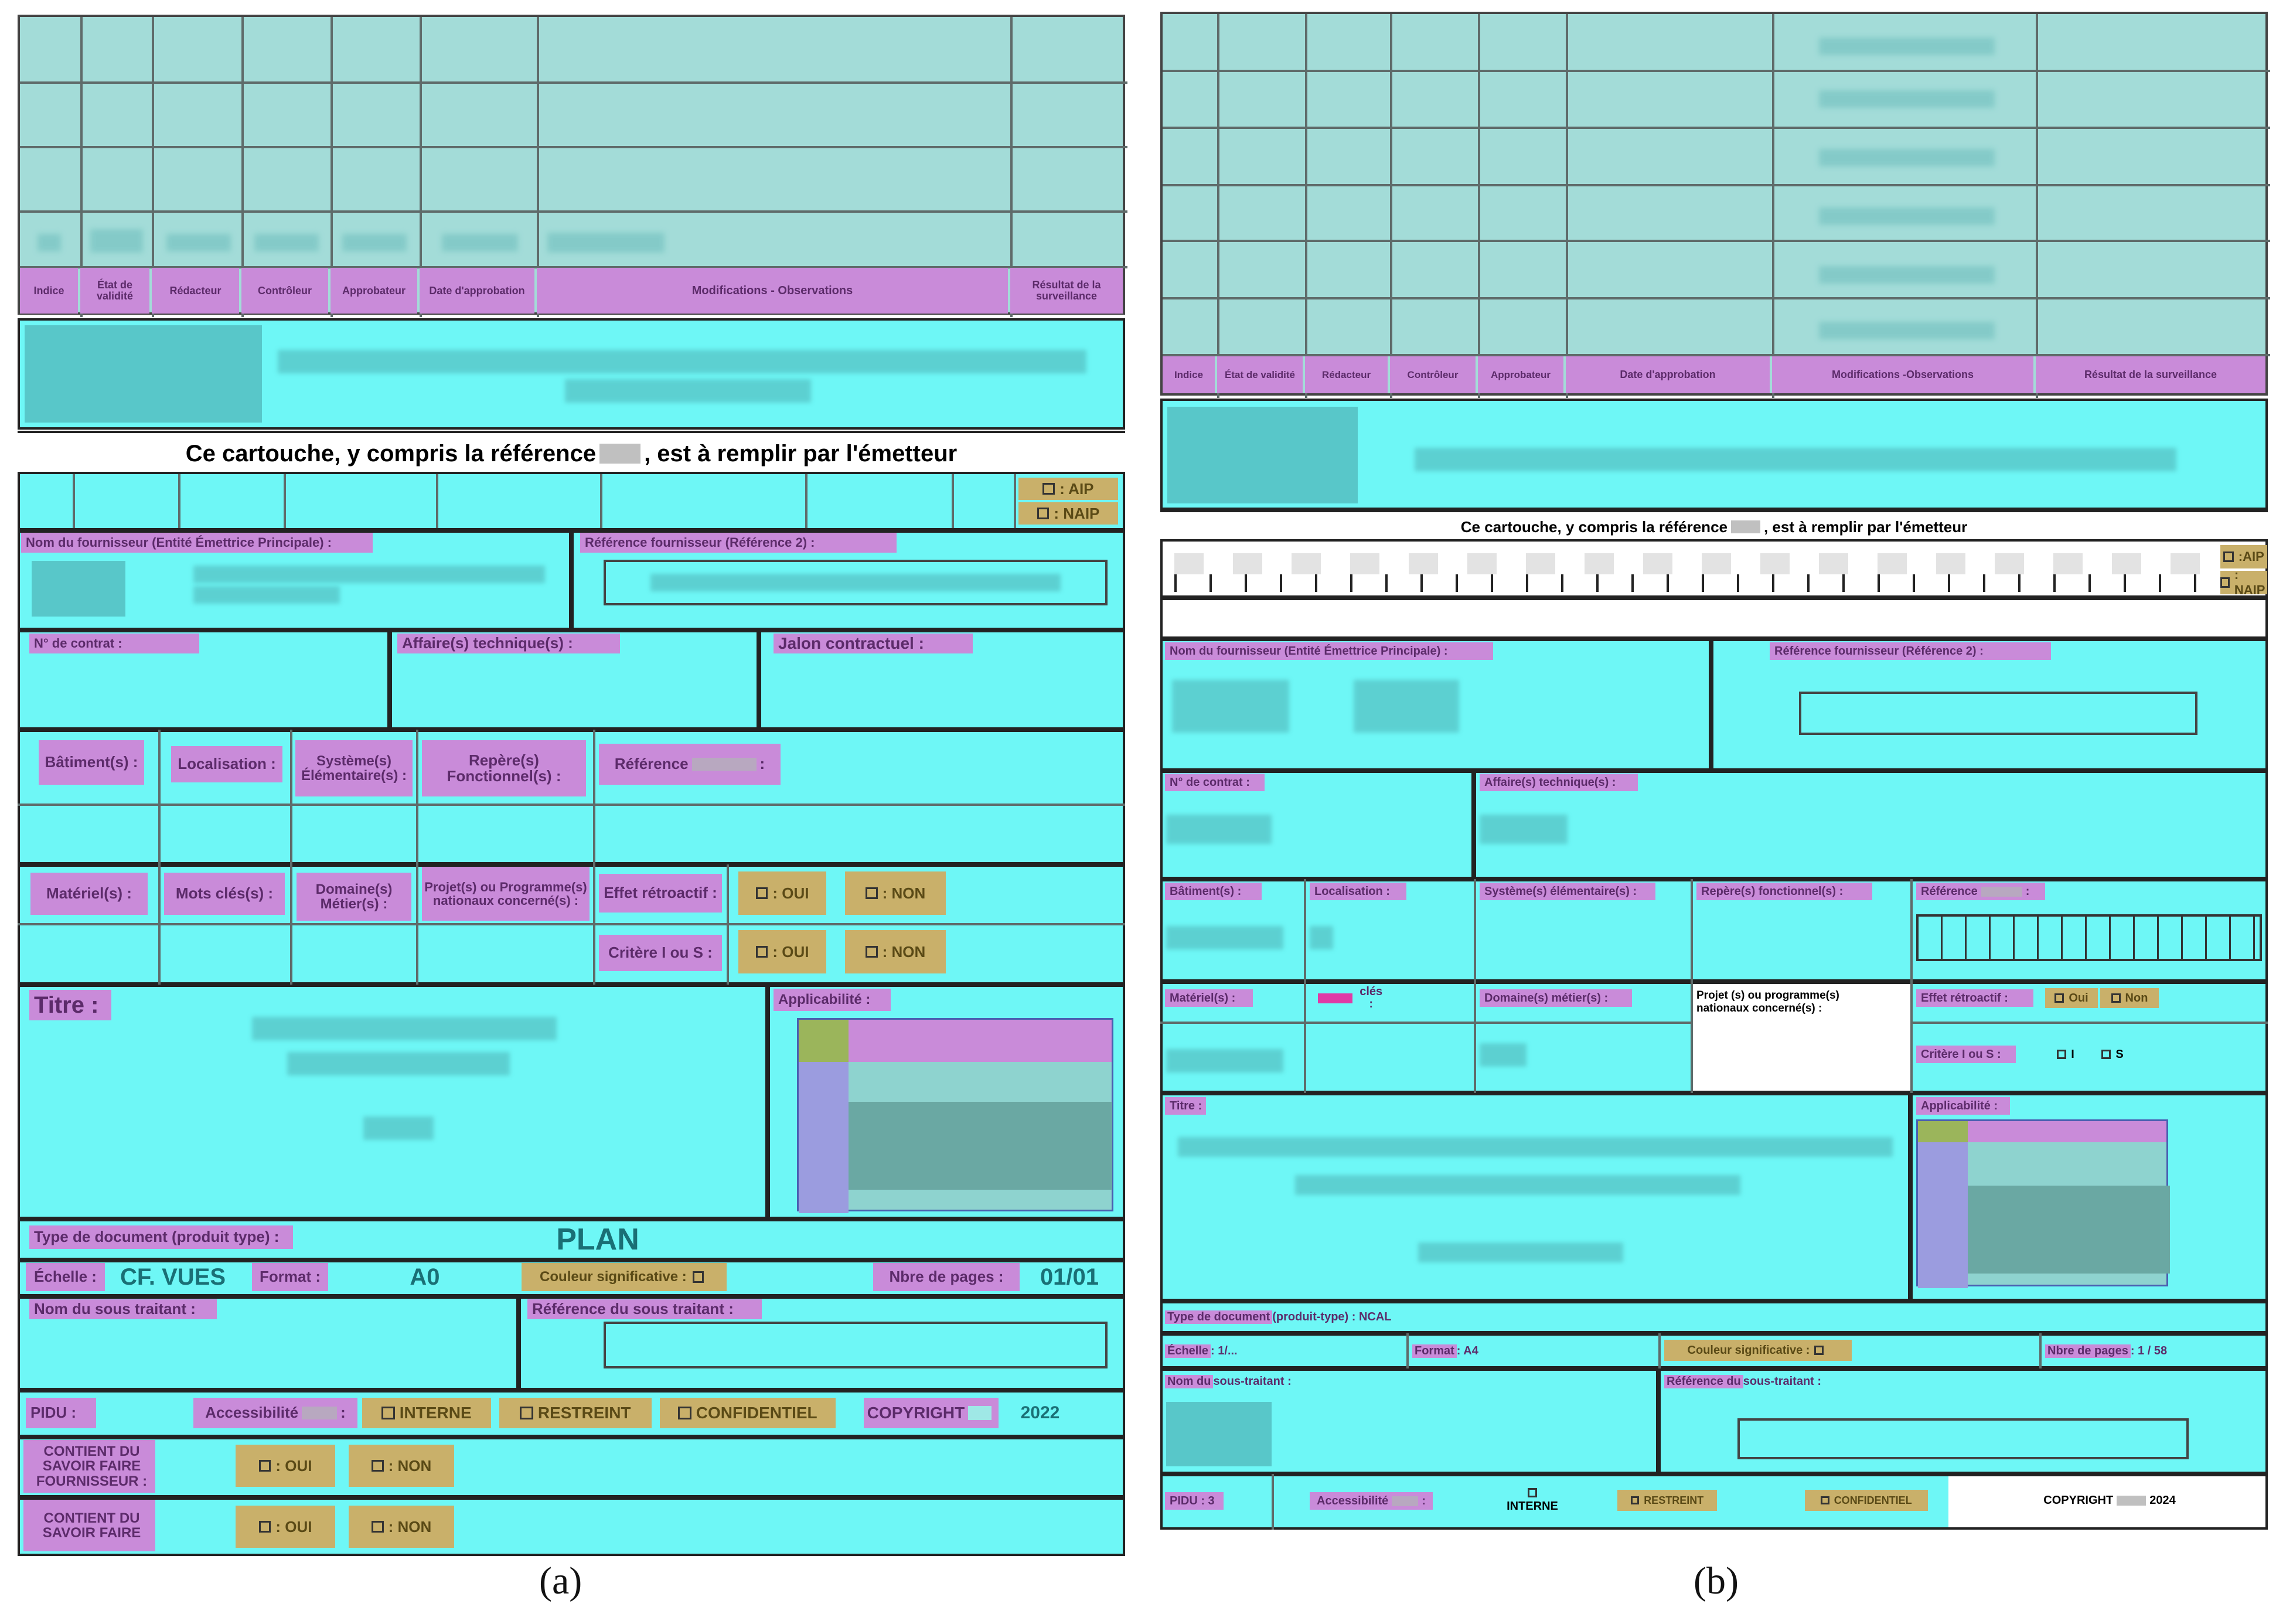 The height and width of the screenshot is (1624, 2276). Describe the element at coordinates (2112, 1054) in the screenshot. I see `critere-s-checkbox: S` at that location.